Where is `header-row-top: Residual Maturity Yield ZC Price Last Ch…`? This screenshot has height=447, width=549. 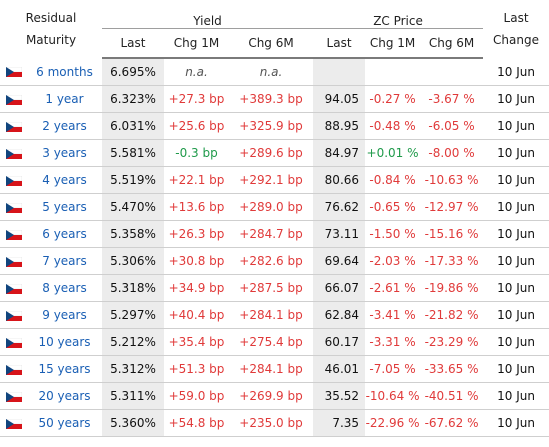
header-row-top: Residual Maturity Yield ZC Price Last Ch… is located at coordinates (274, 23).